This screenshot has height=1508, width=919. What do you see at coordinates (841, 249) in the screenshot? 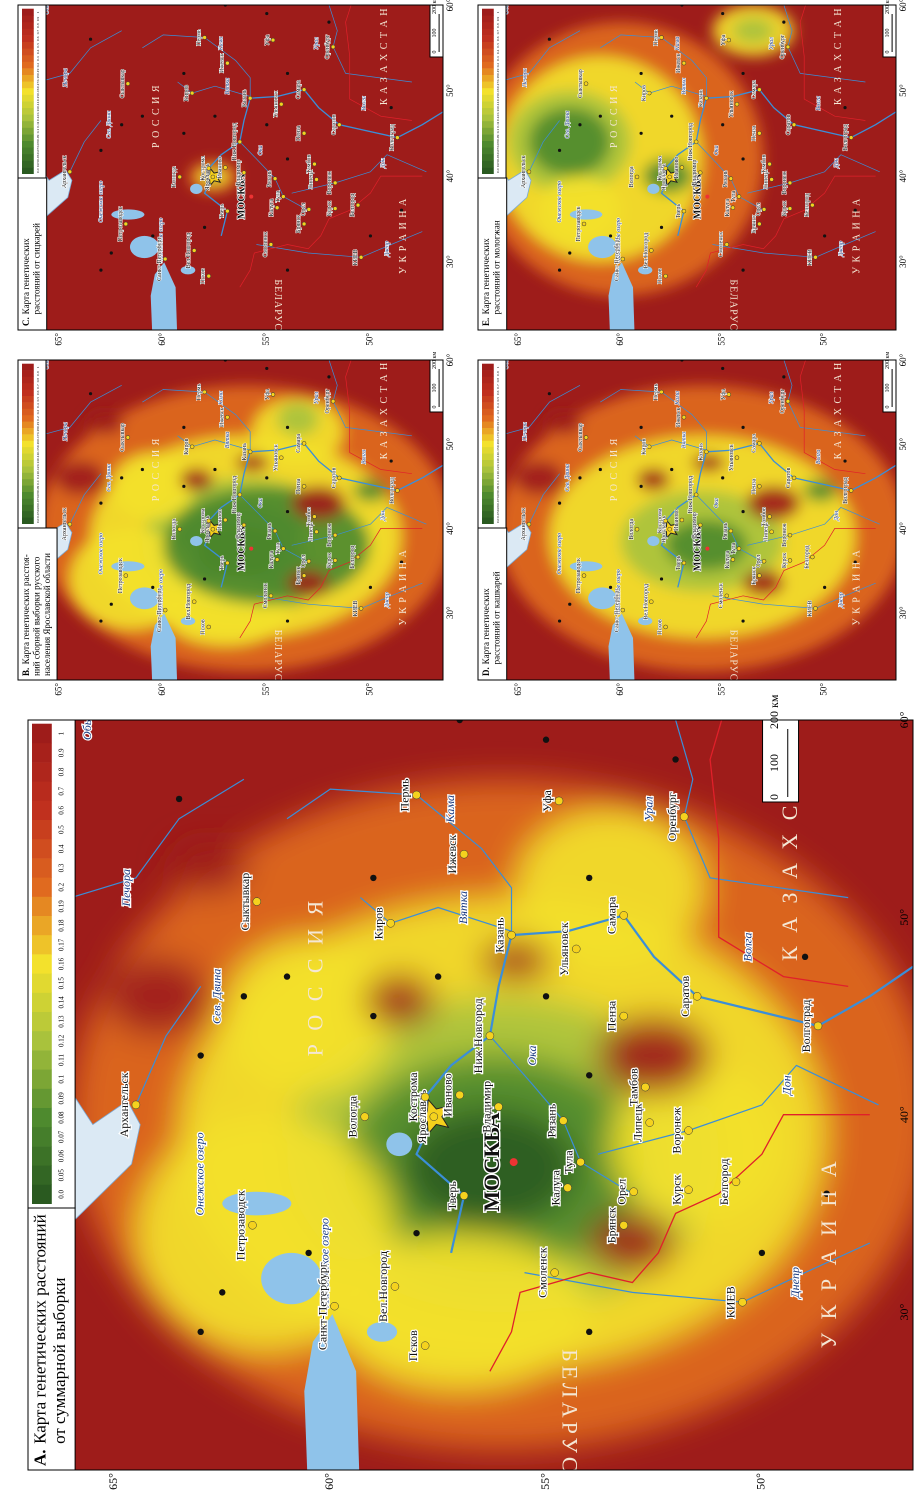
I see `water-label: Днепр` at bounding box center [841, 249].